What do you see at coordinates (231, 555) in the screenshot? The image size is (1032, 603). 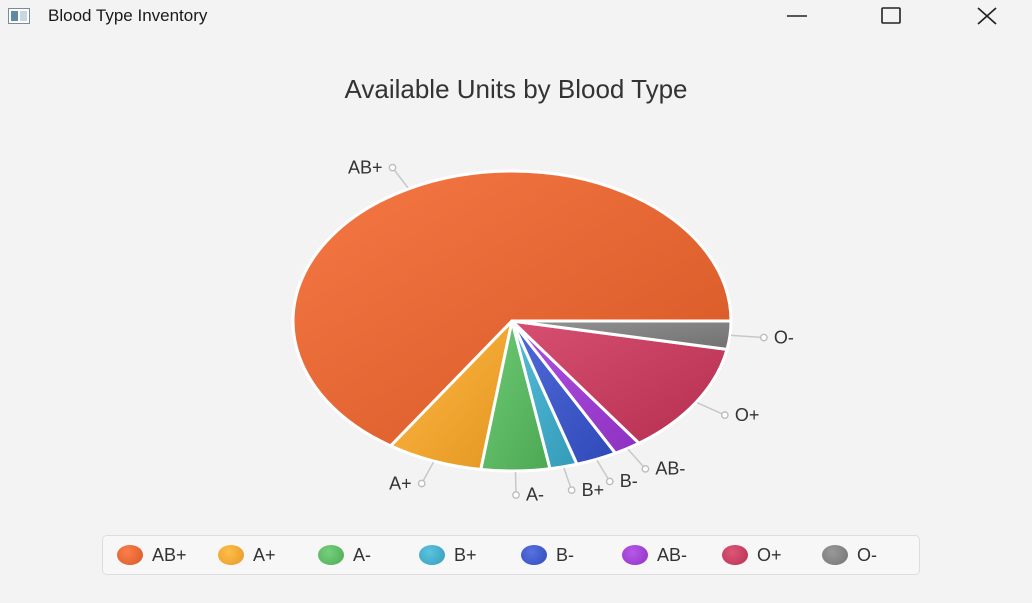 I see `legend-swatch-A+` at bounding box center [231, 555].